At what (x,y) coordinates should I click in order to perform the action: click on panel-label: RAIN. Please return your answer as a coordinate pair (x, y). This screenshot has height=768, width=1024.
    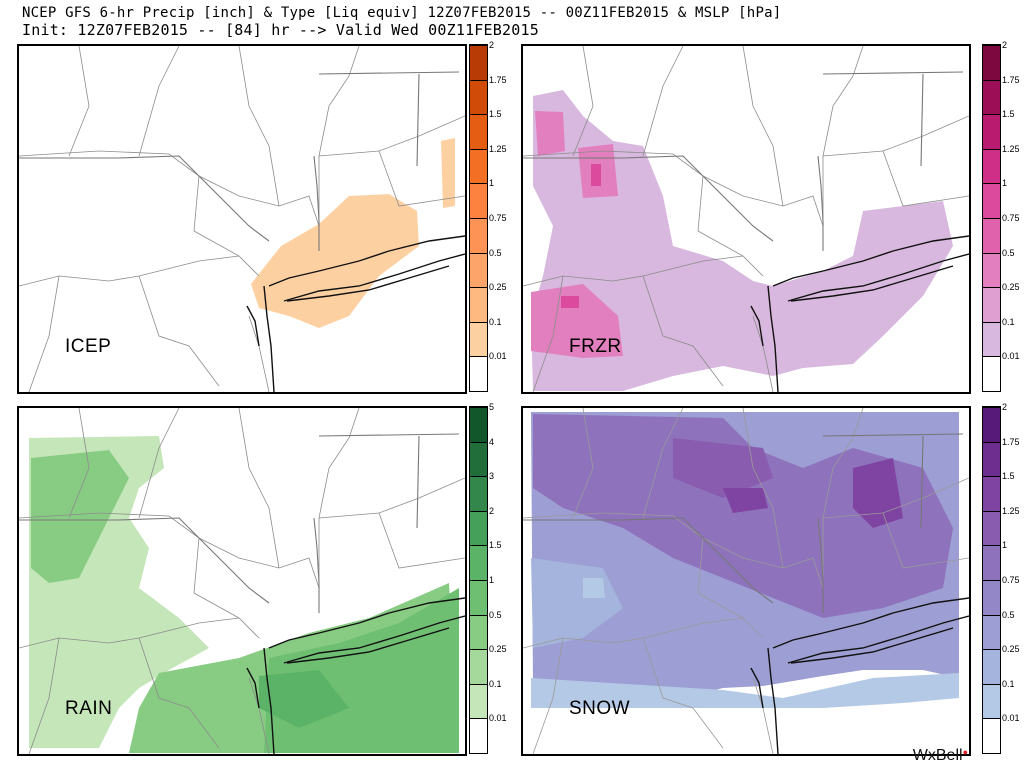
    Looking at the image, I should click on (89, 708).